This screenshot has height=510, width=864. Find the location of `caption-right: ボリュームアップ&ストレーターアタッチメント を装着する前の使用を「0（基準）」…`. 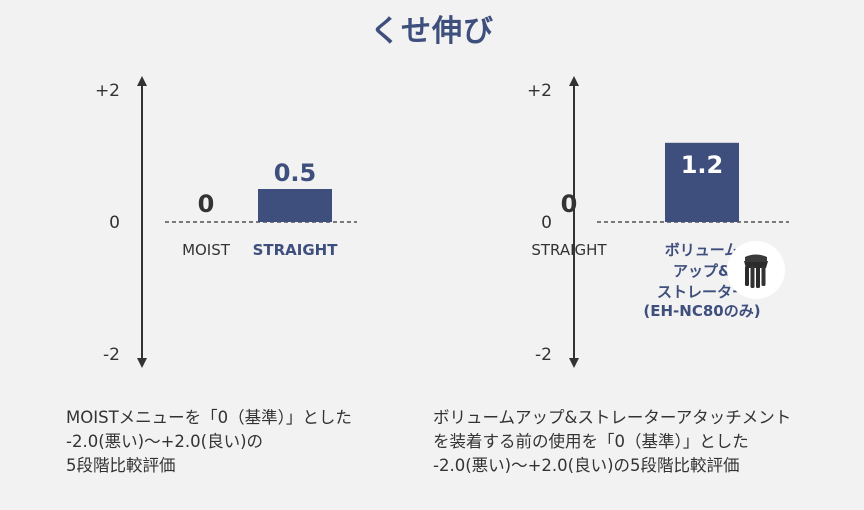

caption-right: ボリュームアップ&ストレーターアタッチメント を装着する前の使用を「0（基準）」… is located at coordinates (612, 441).